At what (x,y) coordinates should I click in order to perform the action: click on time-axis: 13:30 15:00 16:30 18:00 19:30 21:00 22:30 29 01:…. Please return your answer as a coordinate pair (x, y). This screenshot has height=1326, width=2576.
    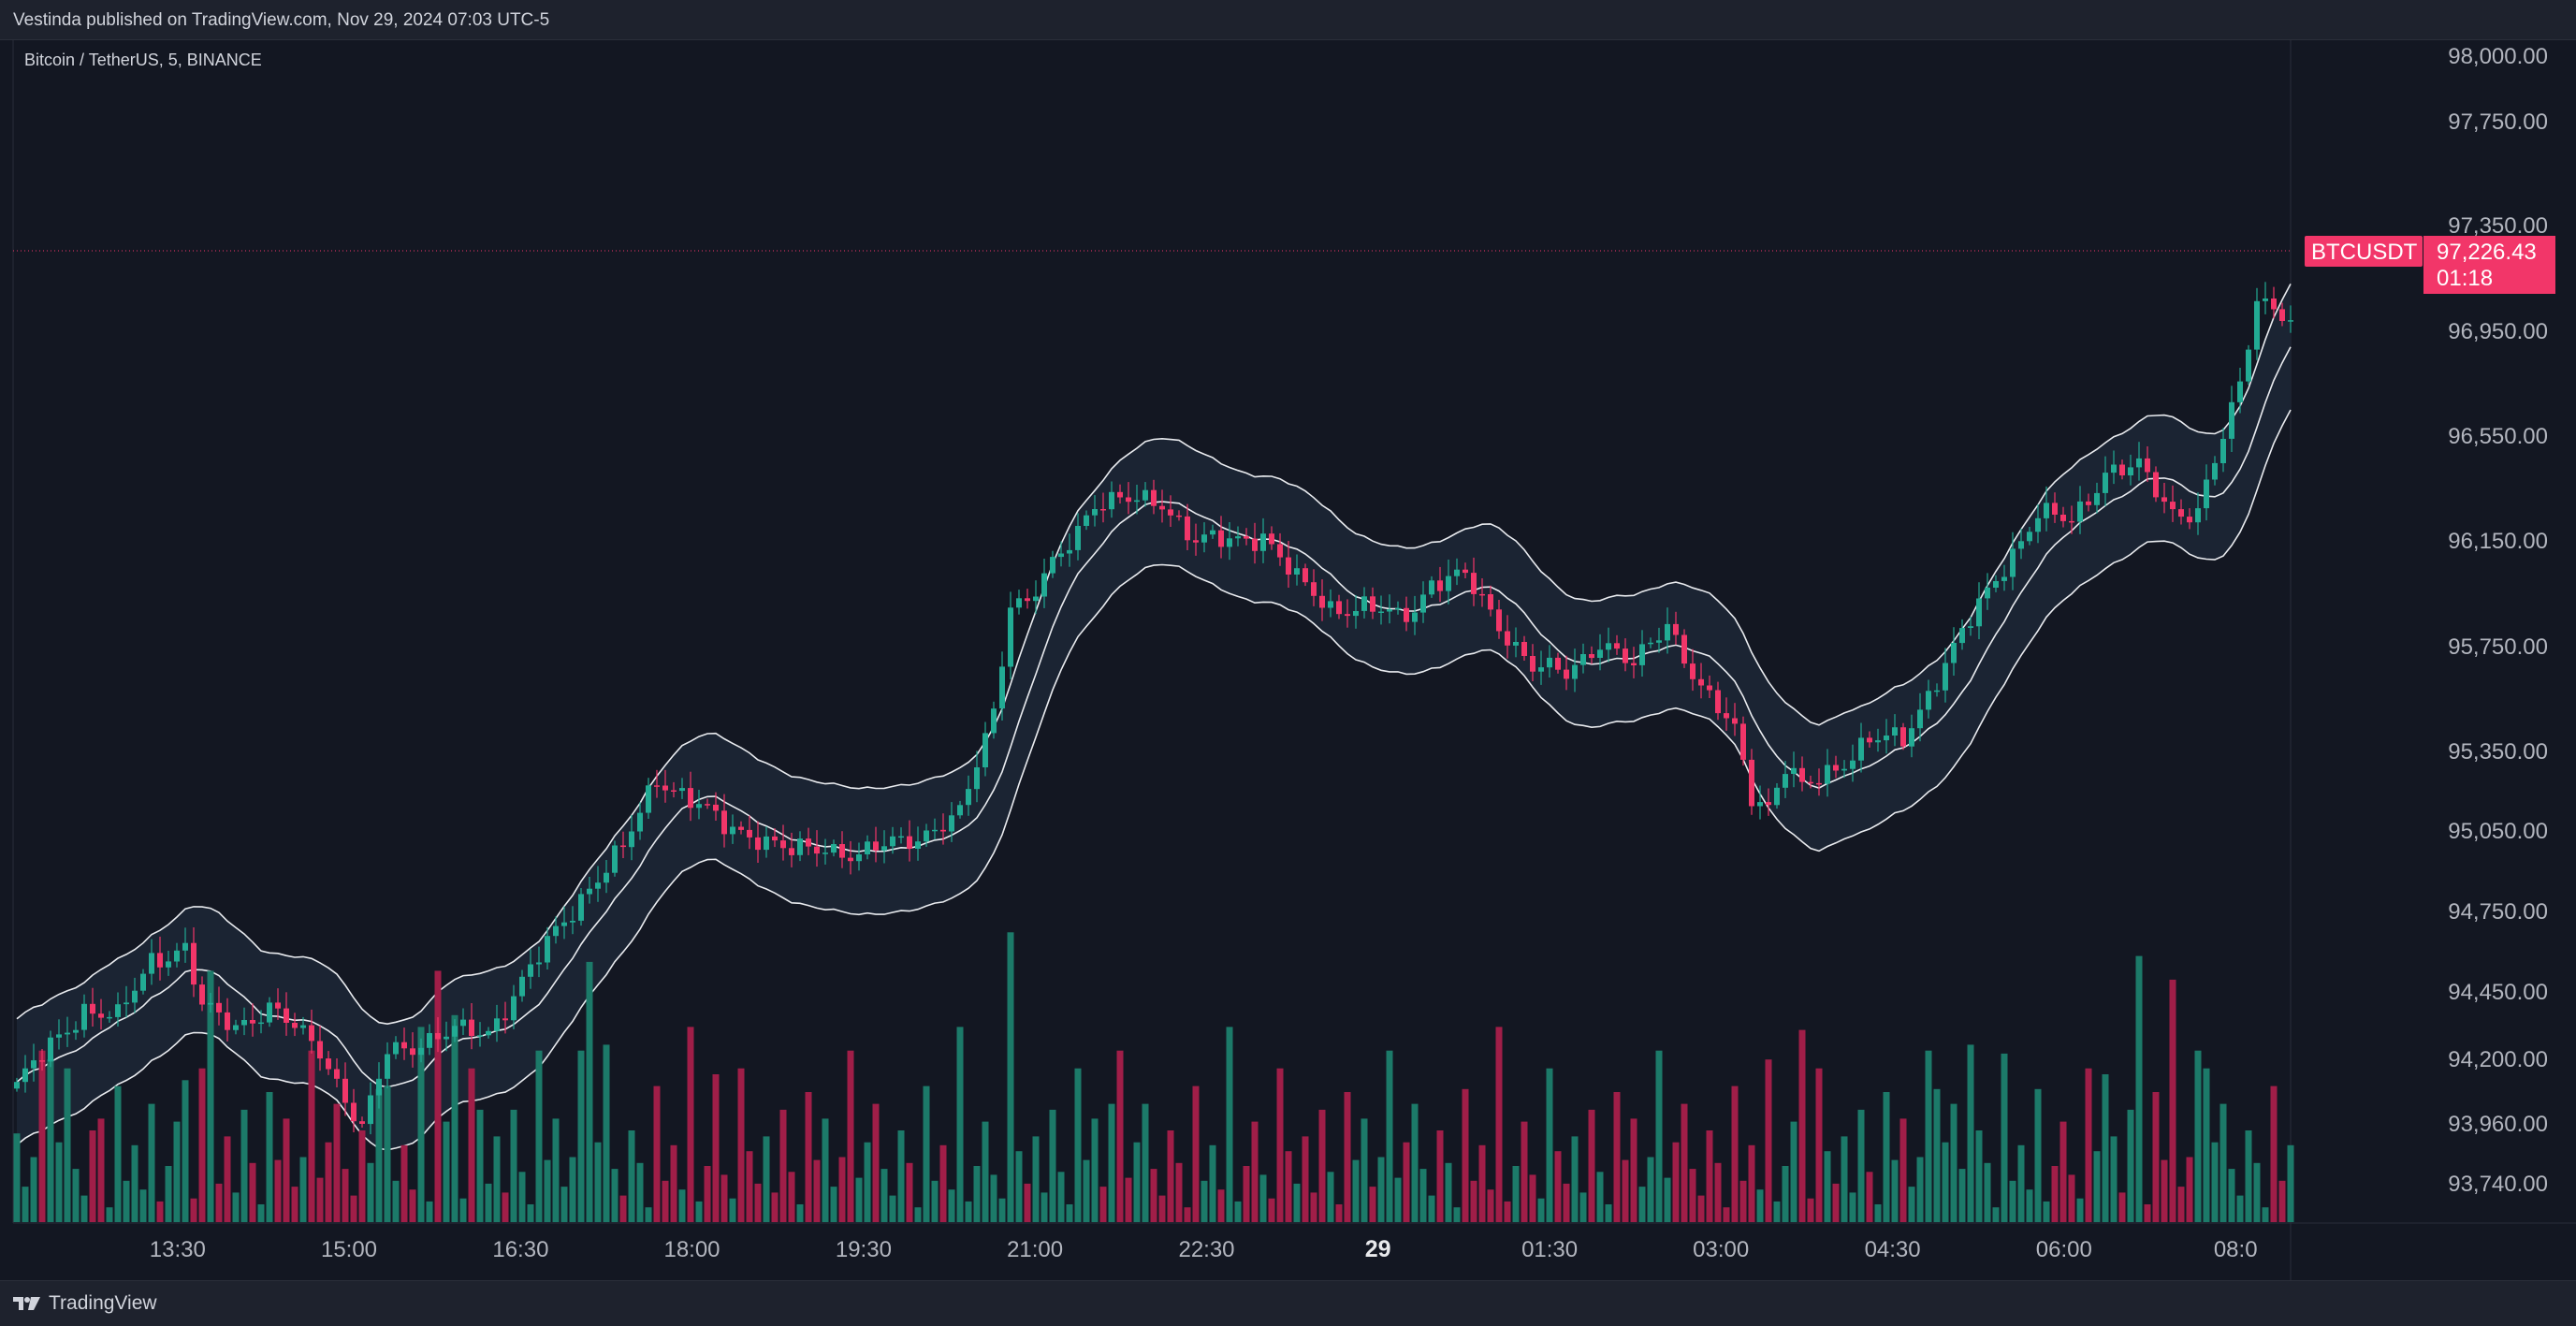
    Looking at the image, I should click on (1204, 1249).